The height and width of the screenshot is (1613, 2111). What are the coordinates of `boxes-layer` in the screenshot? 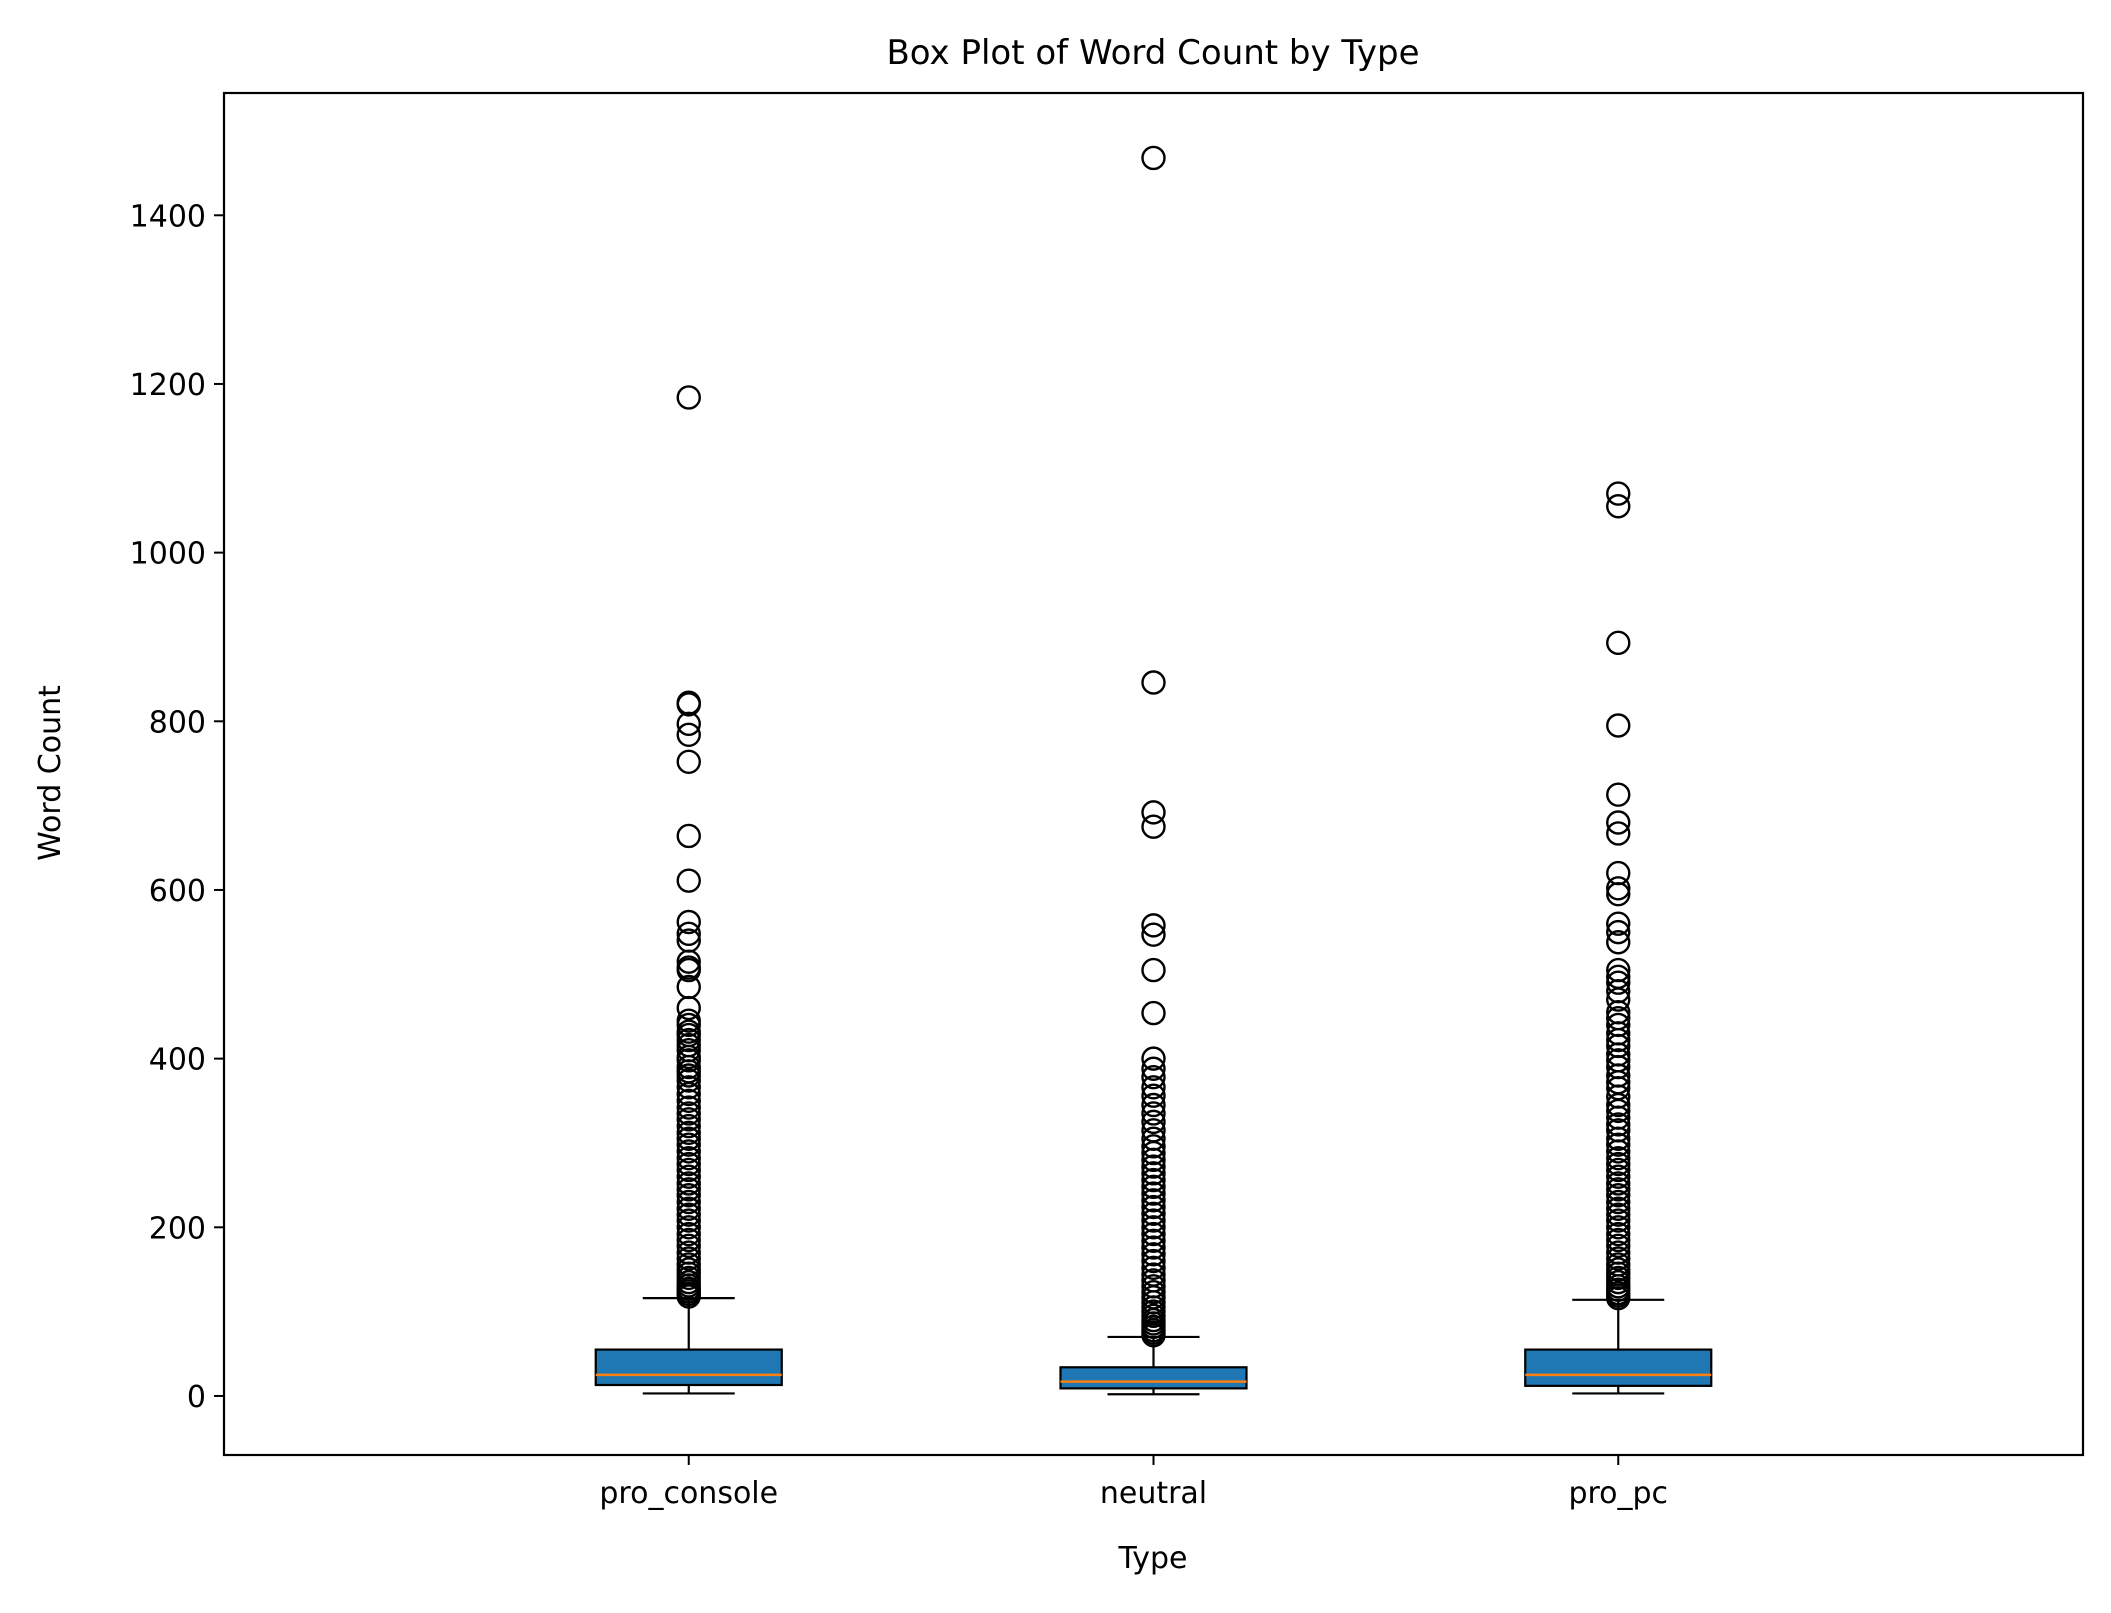 It's located at (1153, 1346).